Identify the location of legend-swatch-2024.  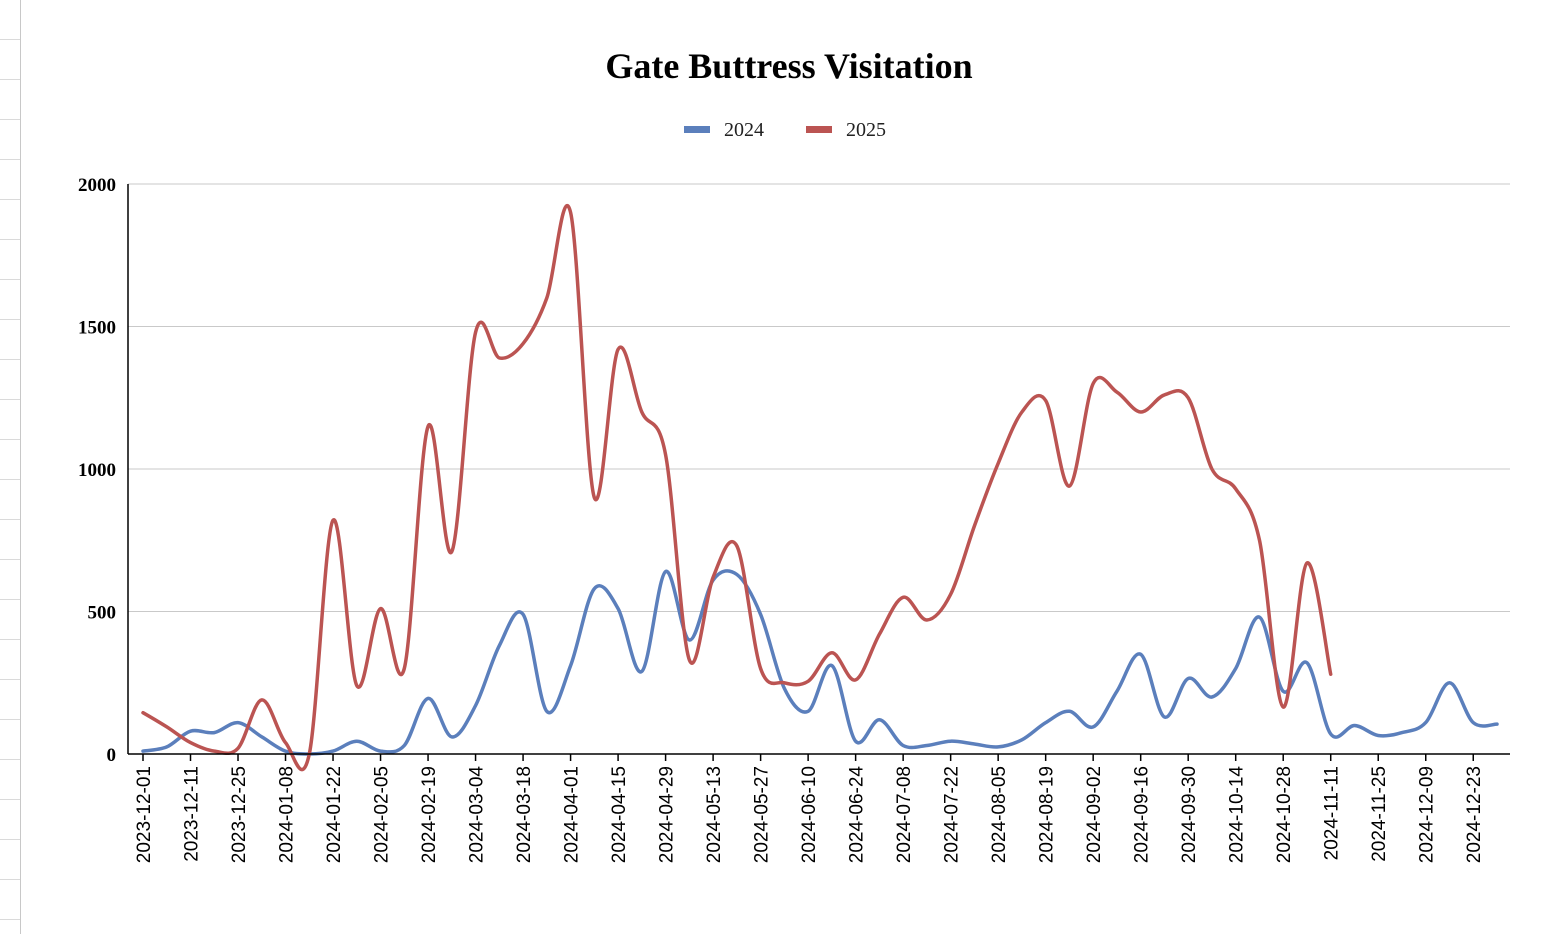
(697, 129).